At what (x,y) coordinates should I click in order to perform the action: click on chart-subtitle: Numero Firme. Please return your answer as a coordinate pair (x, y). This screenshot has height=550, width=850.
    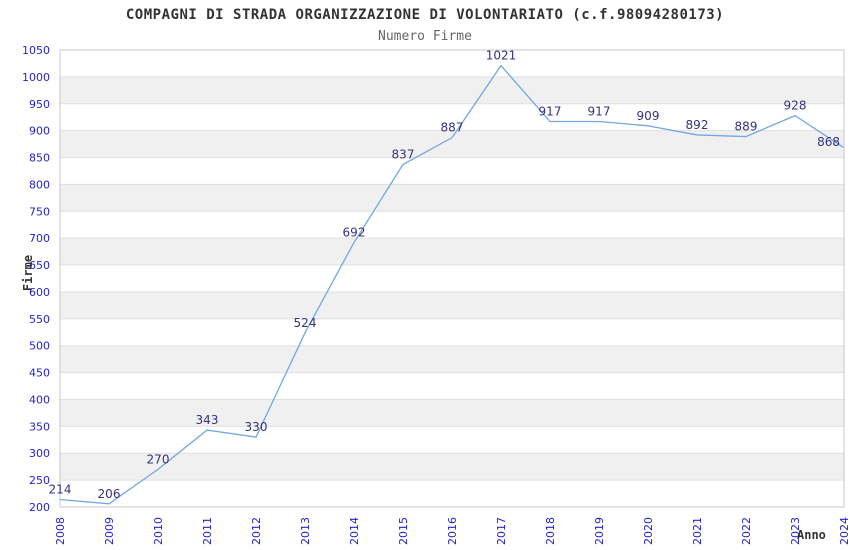
    Looking at the image, I should click on (425, 36).